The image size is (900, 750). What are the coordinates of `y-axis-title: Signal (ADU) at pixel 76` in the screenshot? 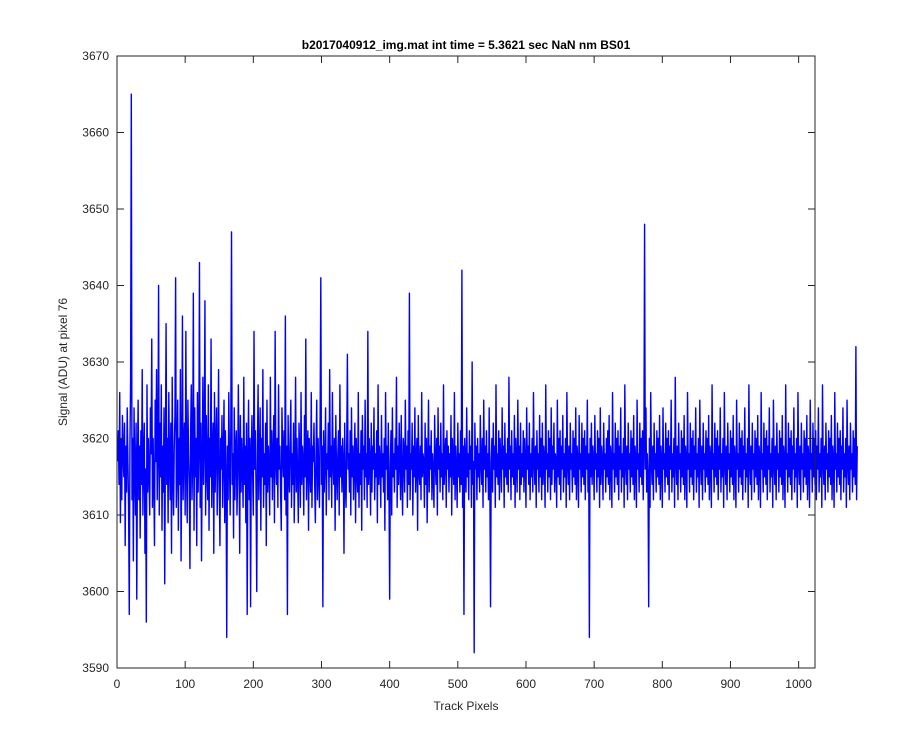 It's located at (63, 362).